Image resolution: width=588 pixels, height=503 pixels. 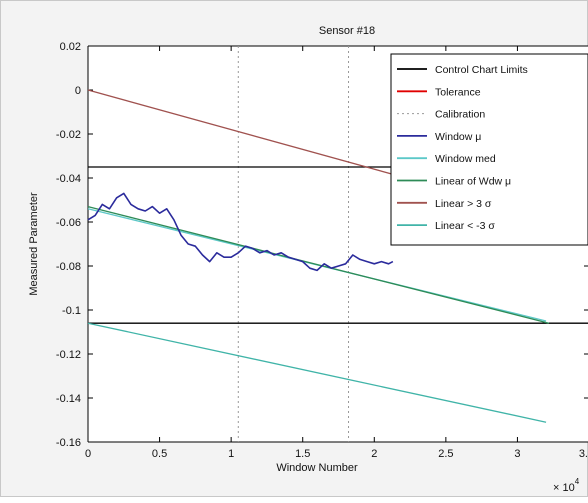 What do you see at coordinates (240, 232) in the screenshot?
I see `series-line-window` at bounding box center [240, 232].